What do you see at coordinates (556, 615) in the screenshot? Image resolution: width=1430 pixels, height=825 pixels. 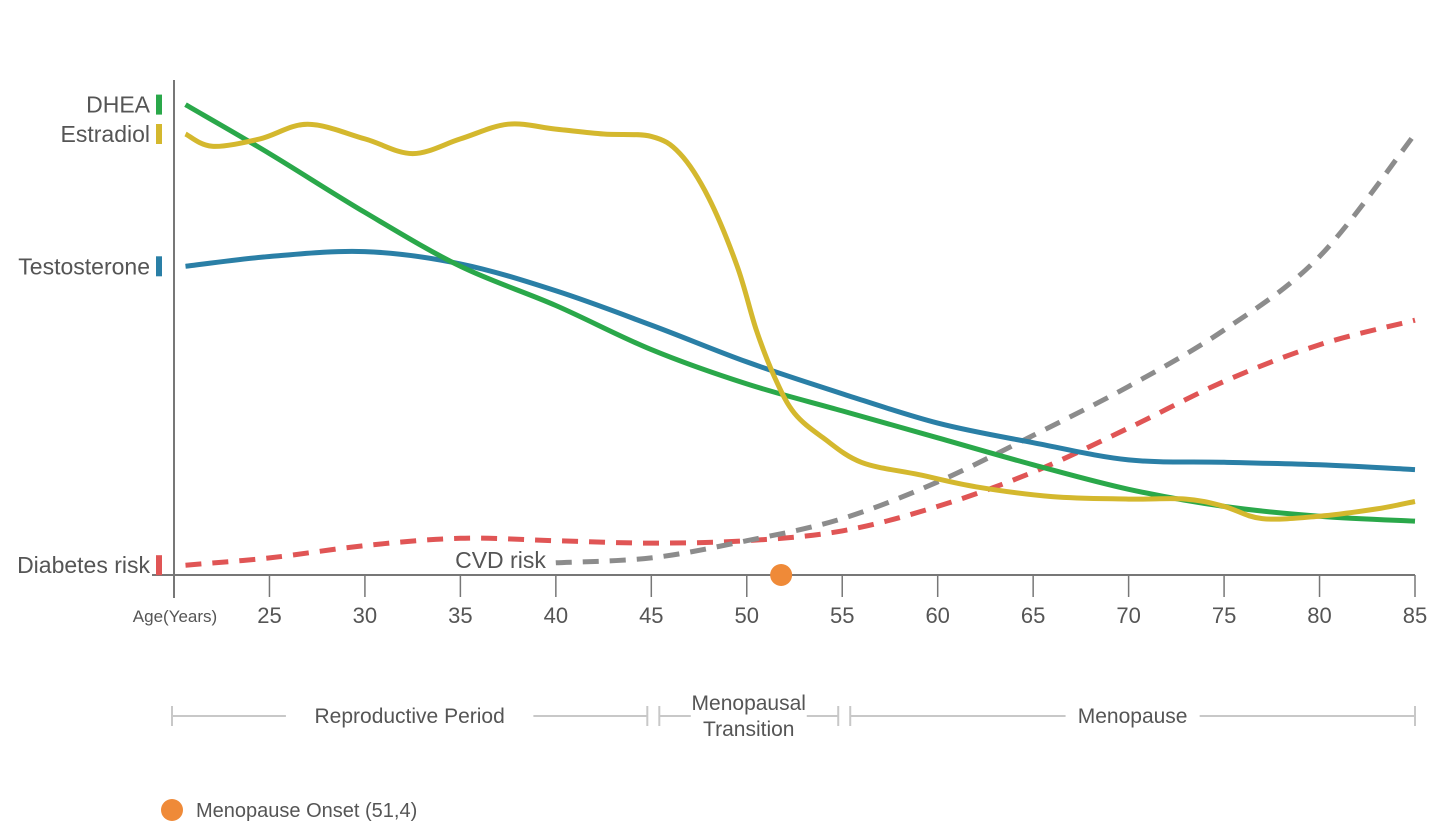 I see `x-tick-label-40: 40` at bounding box center [556, 615].